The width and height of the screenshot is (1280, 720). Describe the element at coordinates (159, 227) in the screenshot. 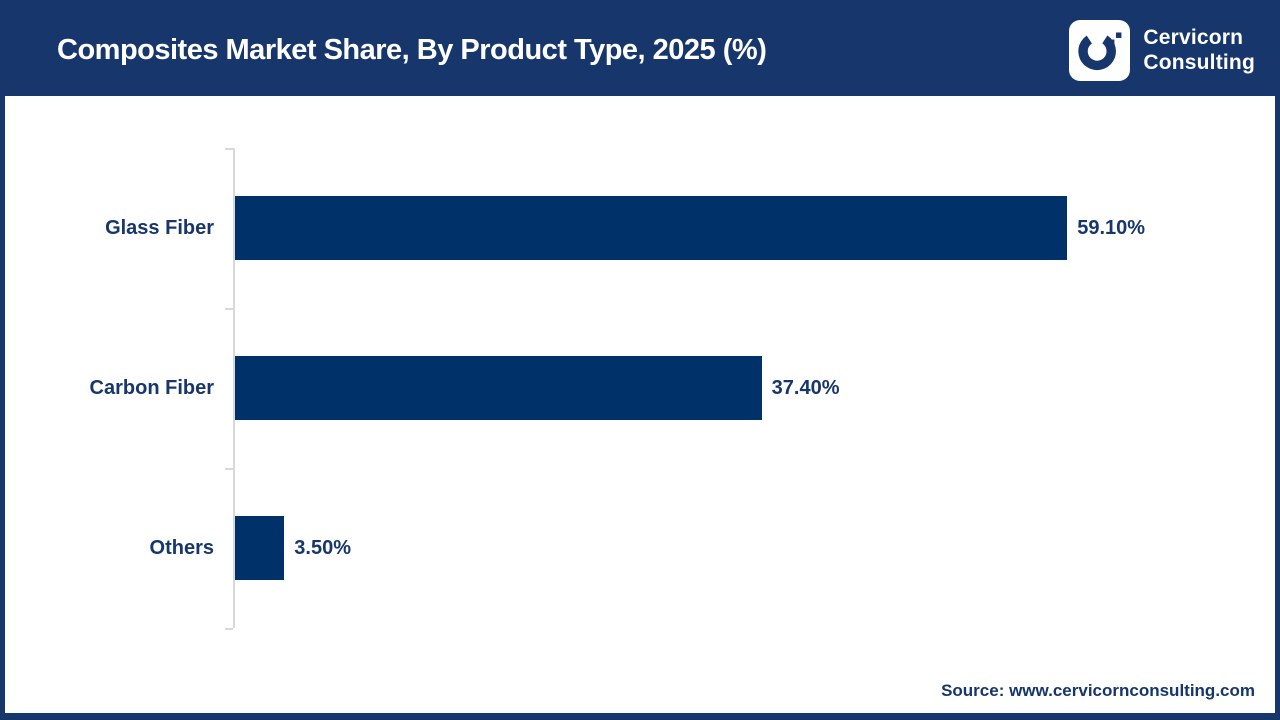

I see `category-label: Glass Fiber` at that location.